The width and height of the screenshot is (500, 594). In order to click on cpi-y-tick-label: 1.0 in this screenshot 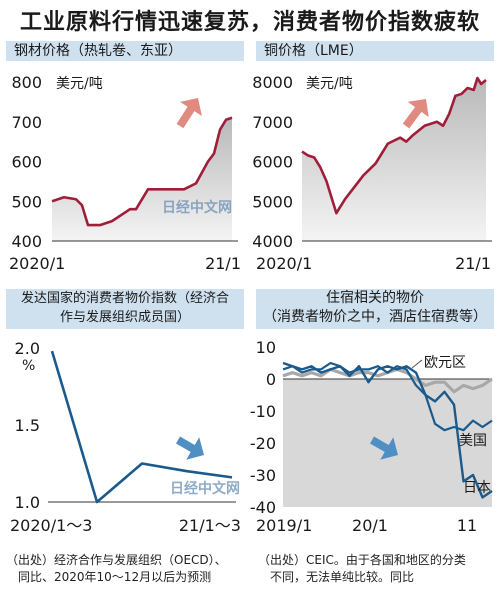, I will do `click(27, 502)`.